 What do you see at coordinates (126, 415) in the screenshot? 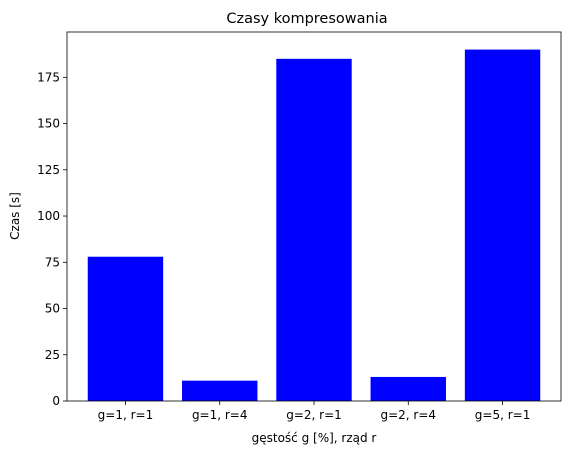
I see `x-tick-label: g=1, r=1` at bounding box center [126, 415].